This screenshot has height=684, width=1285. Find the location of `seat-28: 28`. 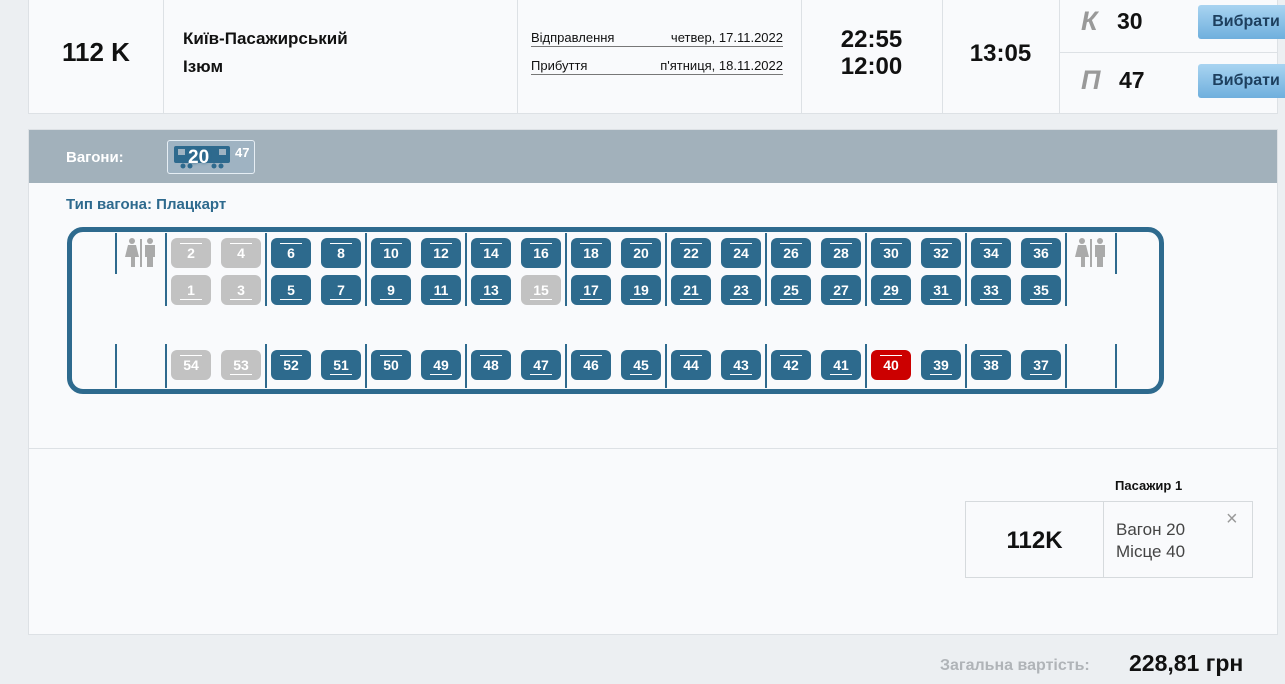

seat-28: 28 is located at coordinates (841, 253).